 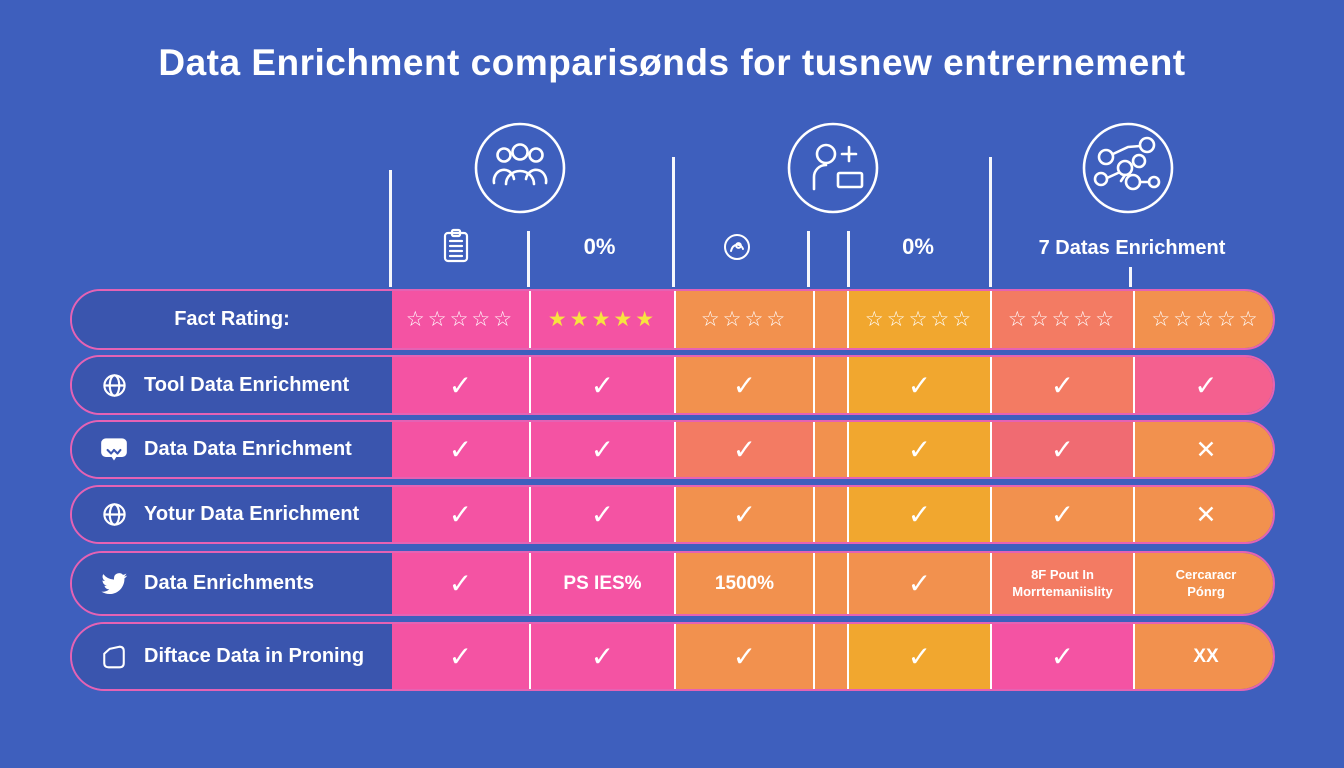 I want to click on cell-text: XX, so click(x=1206, y=656).